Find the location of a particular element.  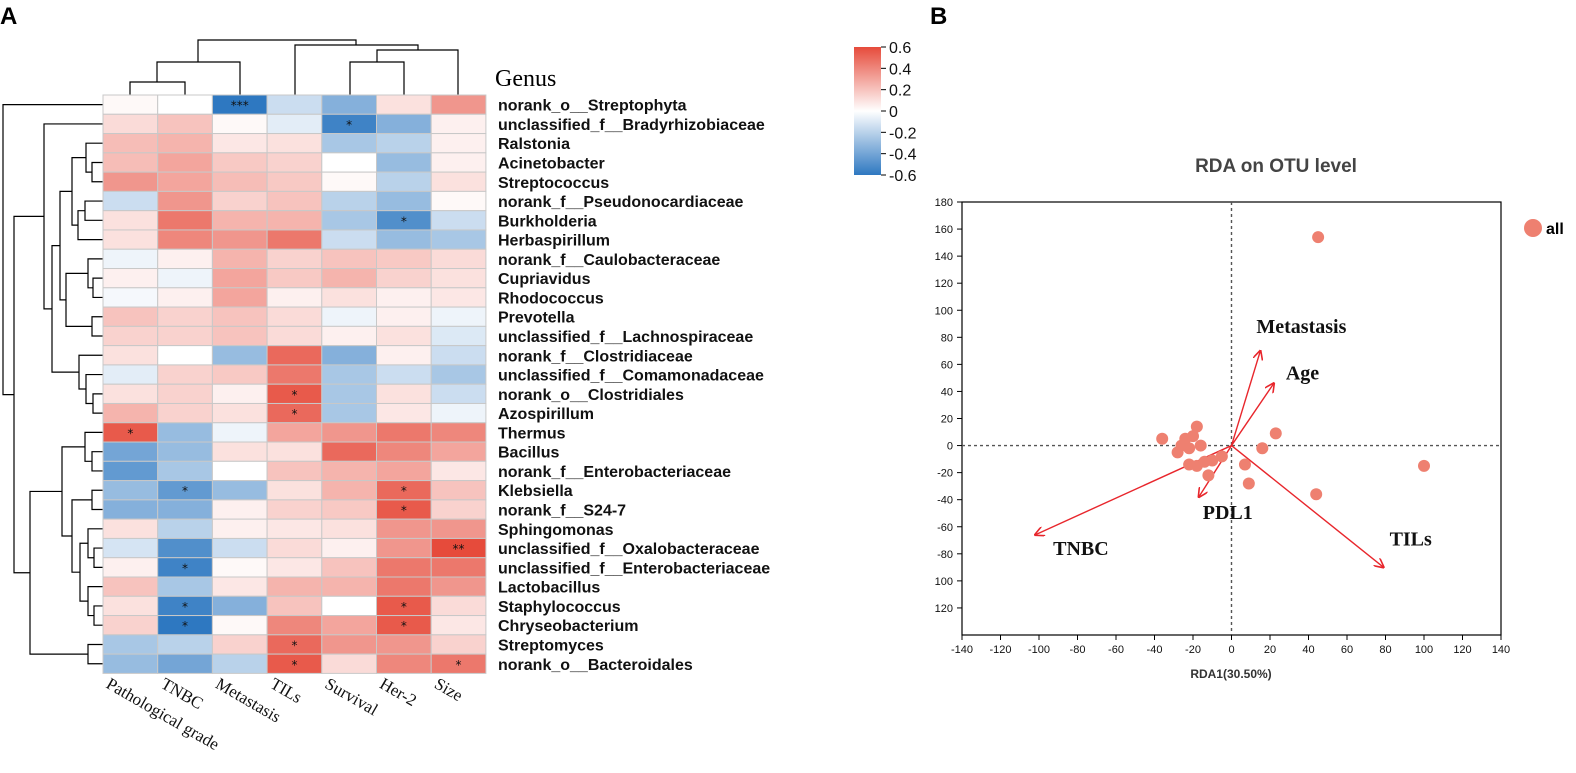

heatmap-title: Genus is located at coordinates (525, 79).